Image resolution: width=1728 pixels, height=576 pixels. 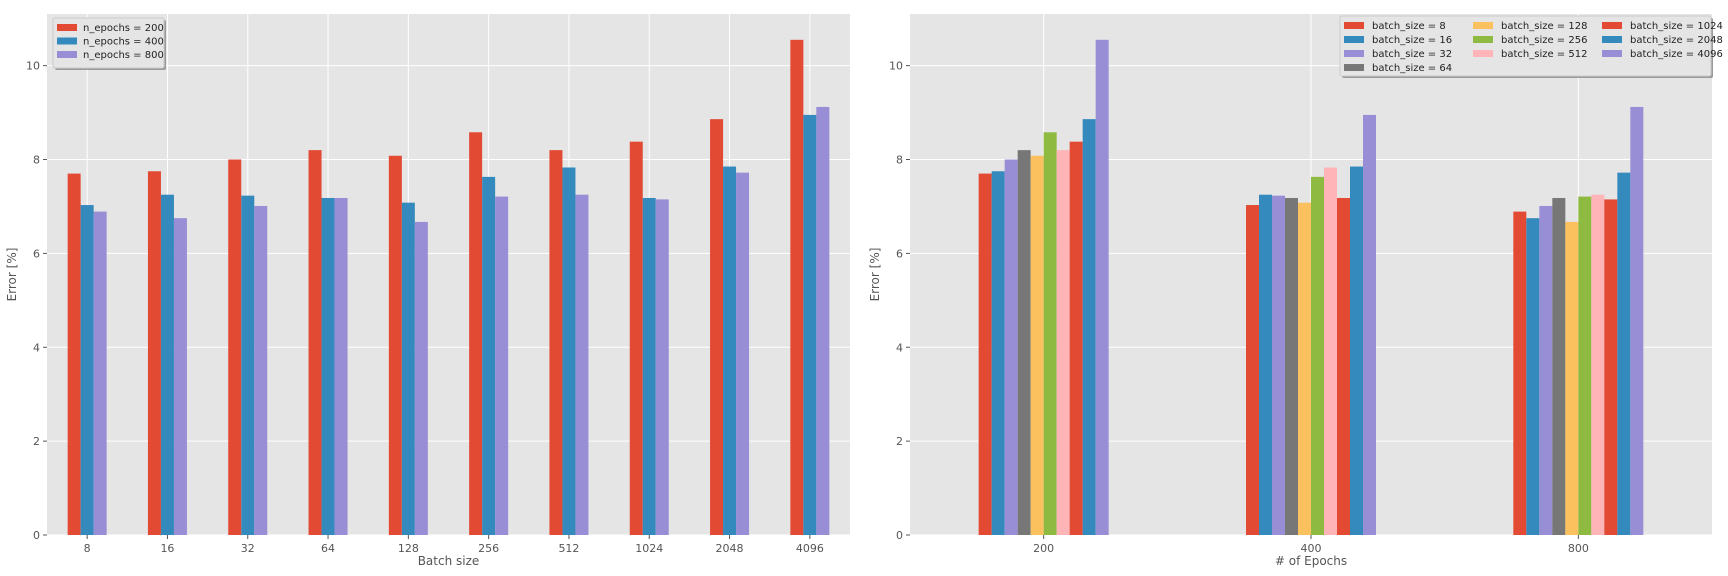 What do you see at coordinates (1676, 54) in the screenshot?
I see `legend-label: batch_size = 4096` at bounding box center [1676, 54].